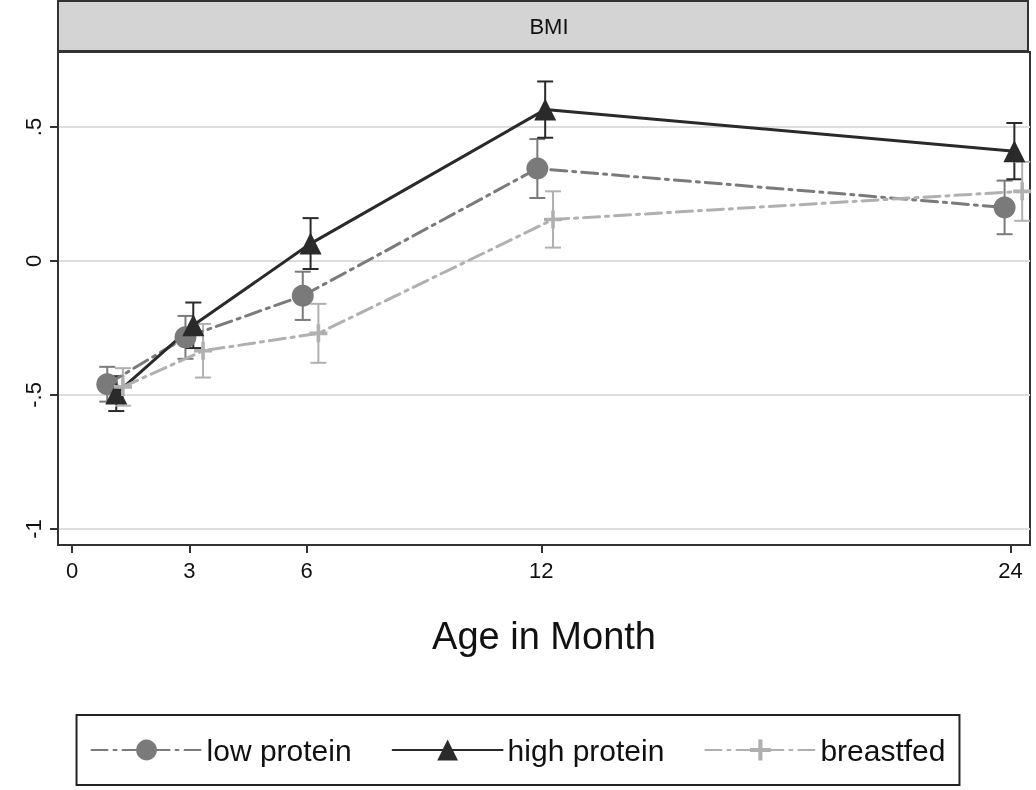 The width and height of the screenshot is (1036, 790). Describe the element at coordinates (541, 570) in the screenshot. I see `x-tick-label: 12` at that location.